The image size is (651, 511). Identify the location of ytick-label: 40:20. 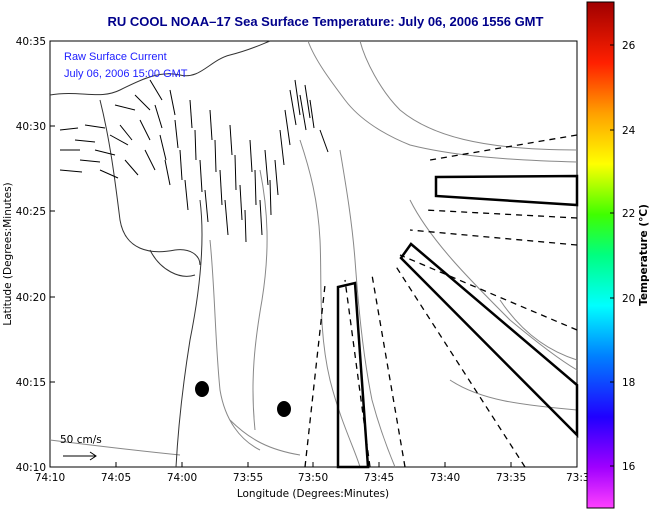
(31, 298).